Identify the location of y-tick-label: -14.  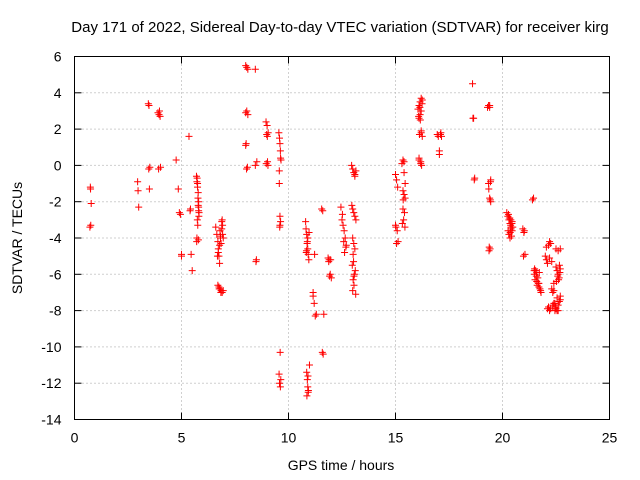
(51, 420).